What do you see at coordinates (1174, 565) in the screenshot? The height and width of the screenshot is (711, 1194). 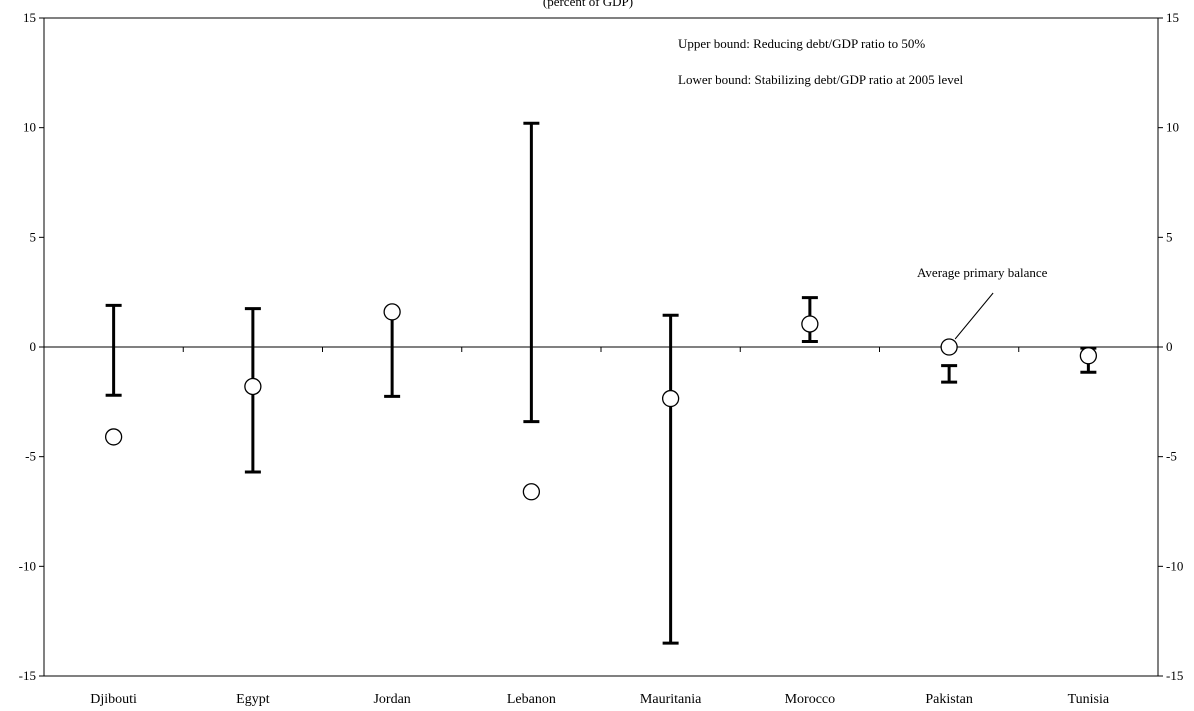 I see `y-tick-label-right: -10` at bounding box center [1174, 565].